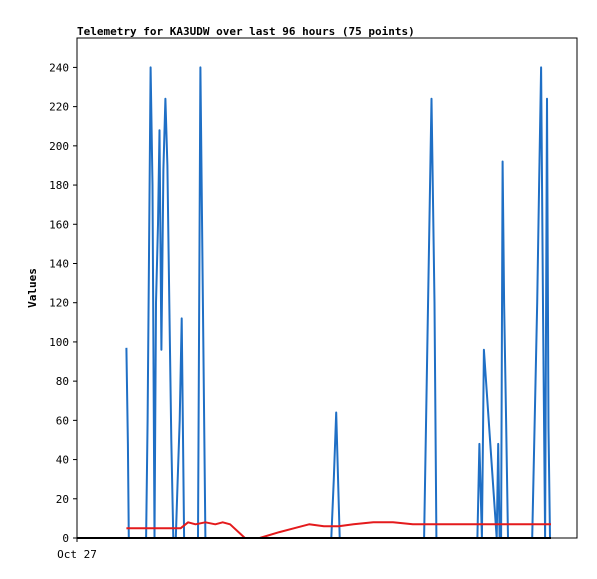 Image resolution: width=597 pixels, height=579 pixels. I want to click on y-tick-label: 0, so click(65, 538).